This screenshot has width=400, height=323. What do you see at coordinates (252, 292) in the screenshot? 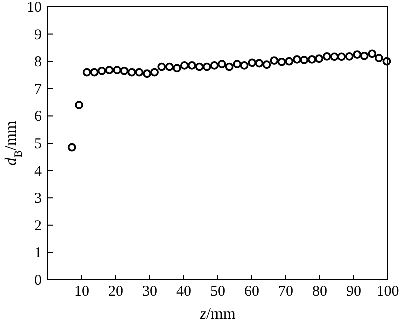
I see `x-tick-label: 60` at bounding box center [252, 292].